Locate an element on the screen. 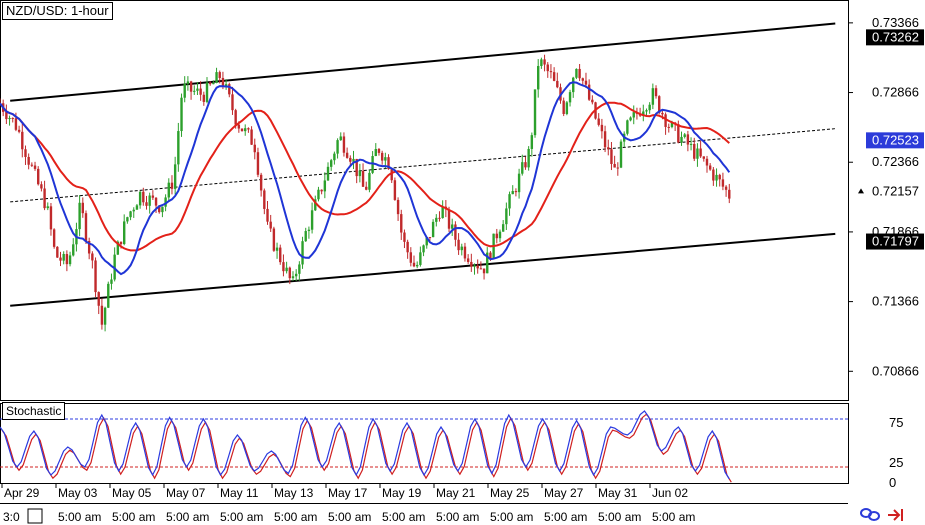  channel-middle-line is located at coordinates (423, 165).